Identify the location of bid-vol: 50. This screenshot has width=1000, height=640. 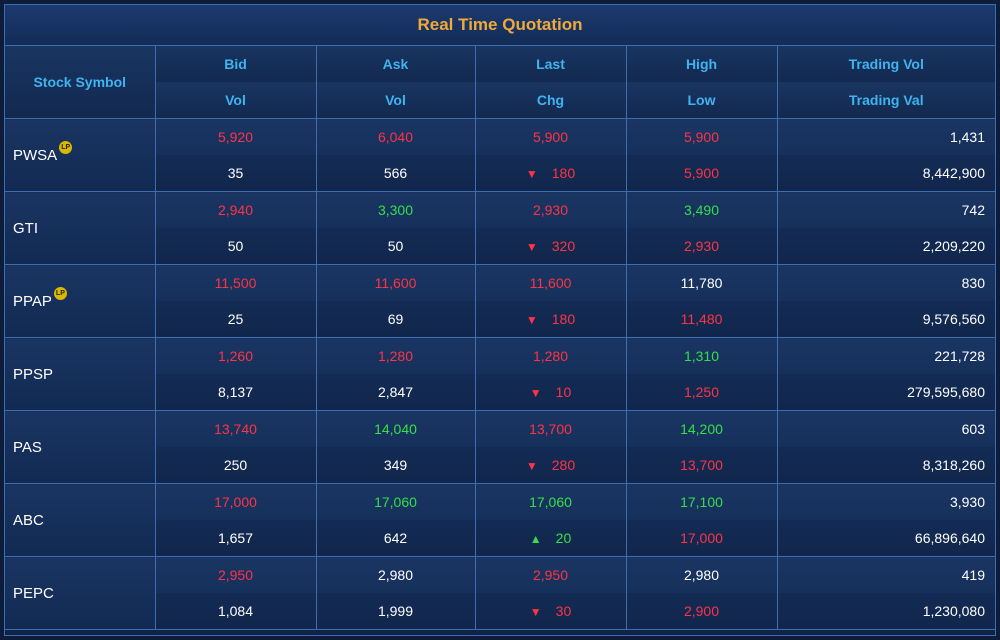
(236, 246).